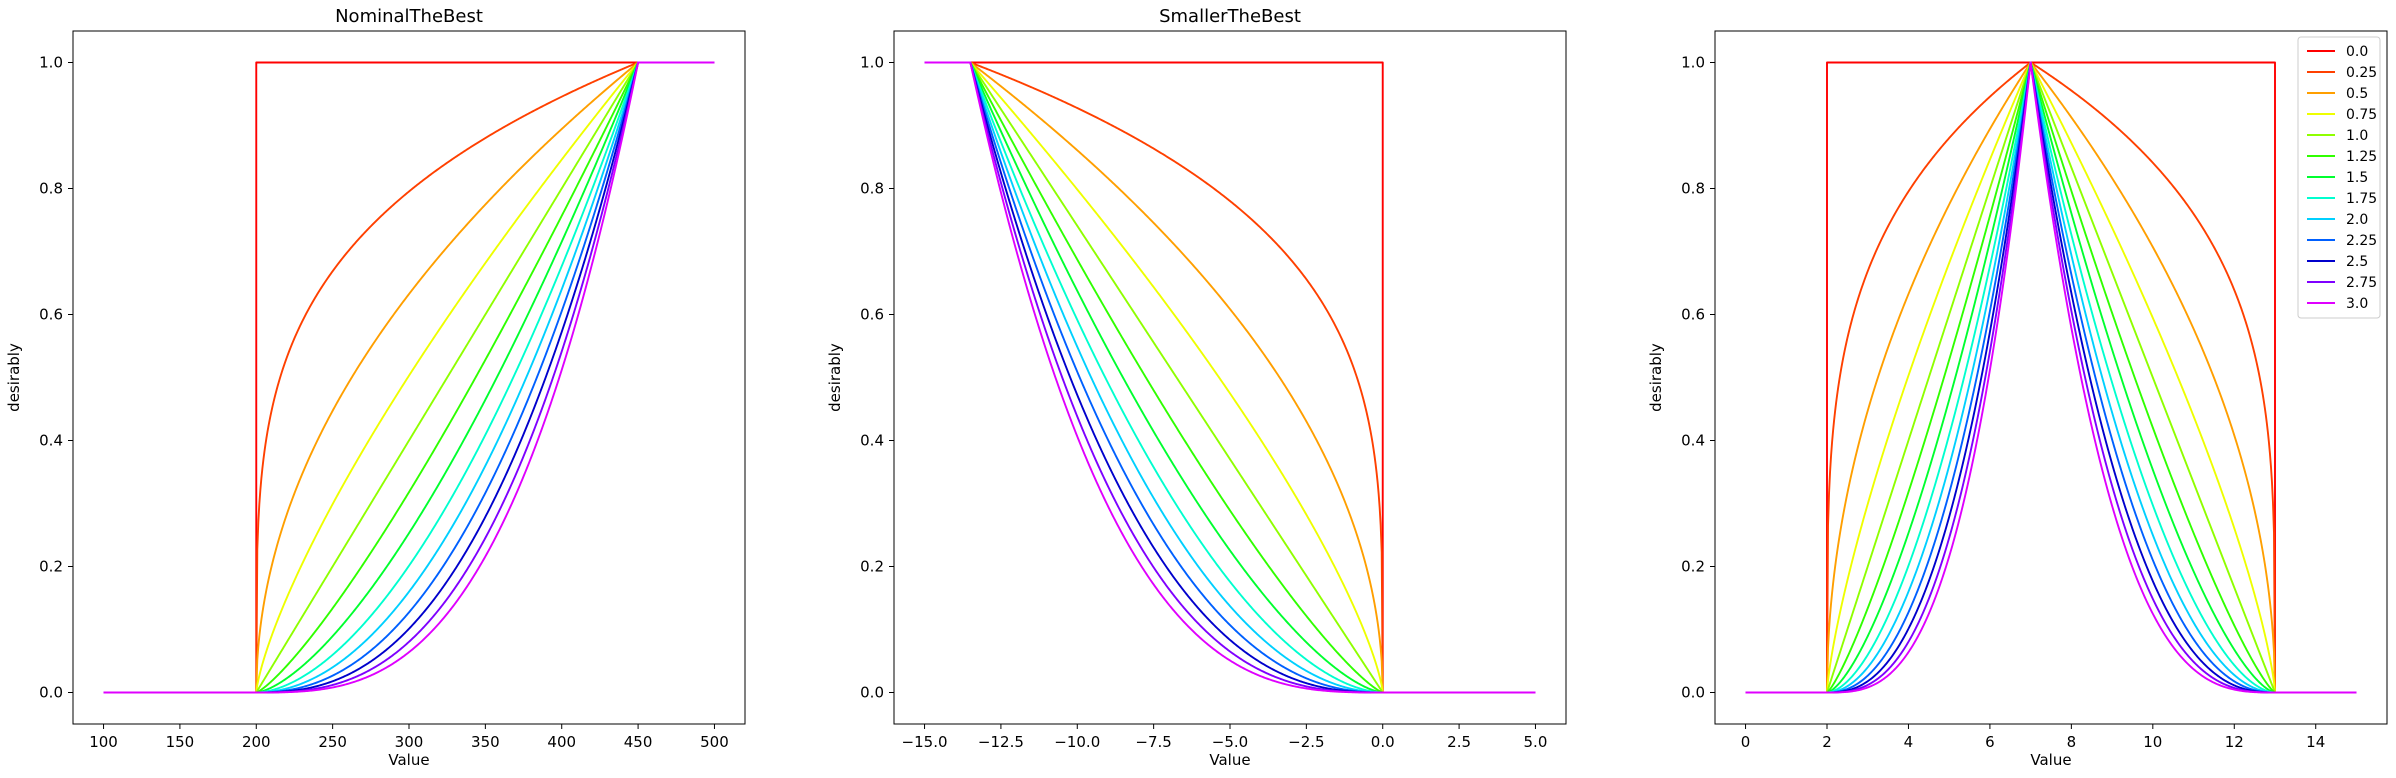 Image resolution: width=2396 pixels, height=778 pixels. I want to click on x-tick-label: 6, so click(1990, 742).